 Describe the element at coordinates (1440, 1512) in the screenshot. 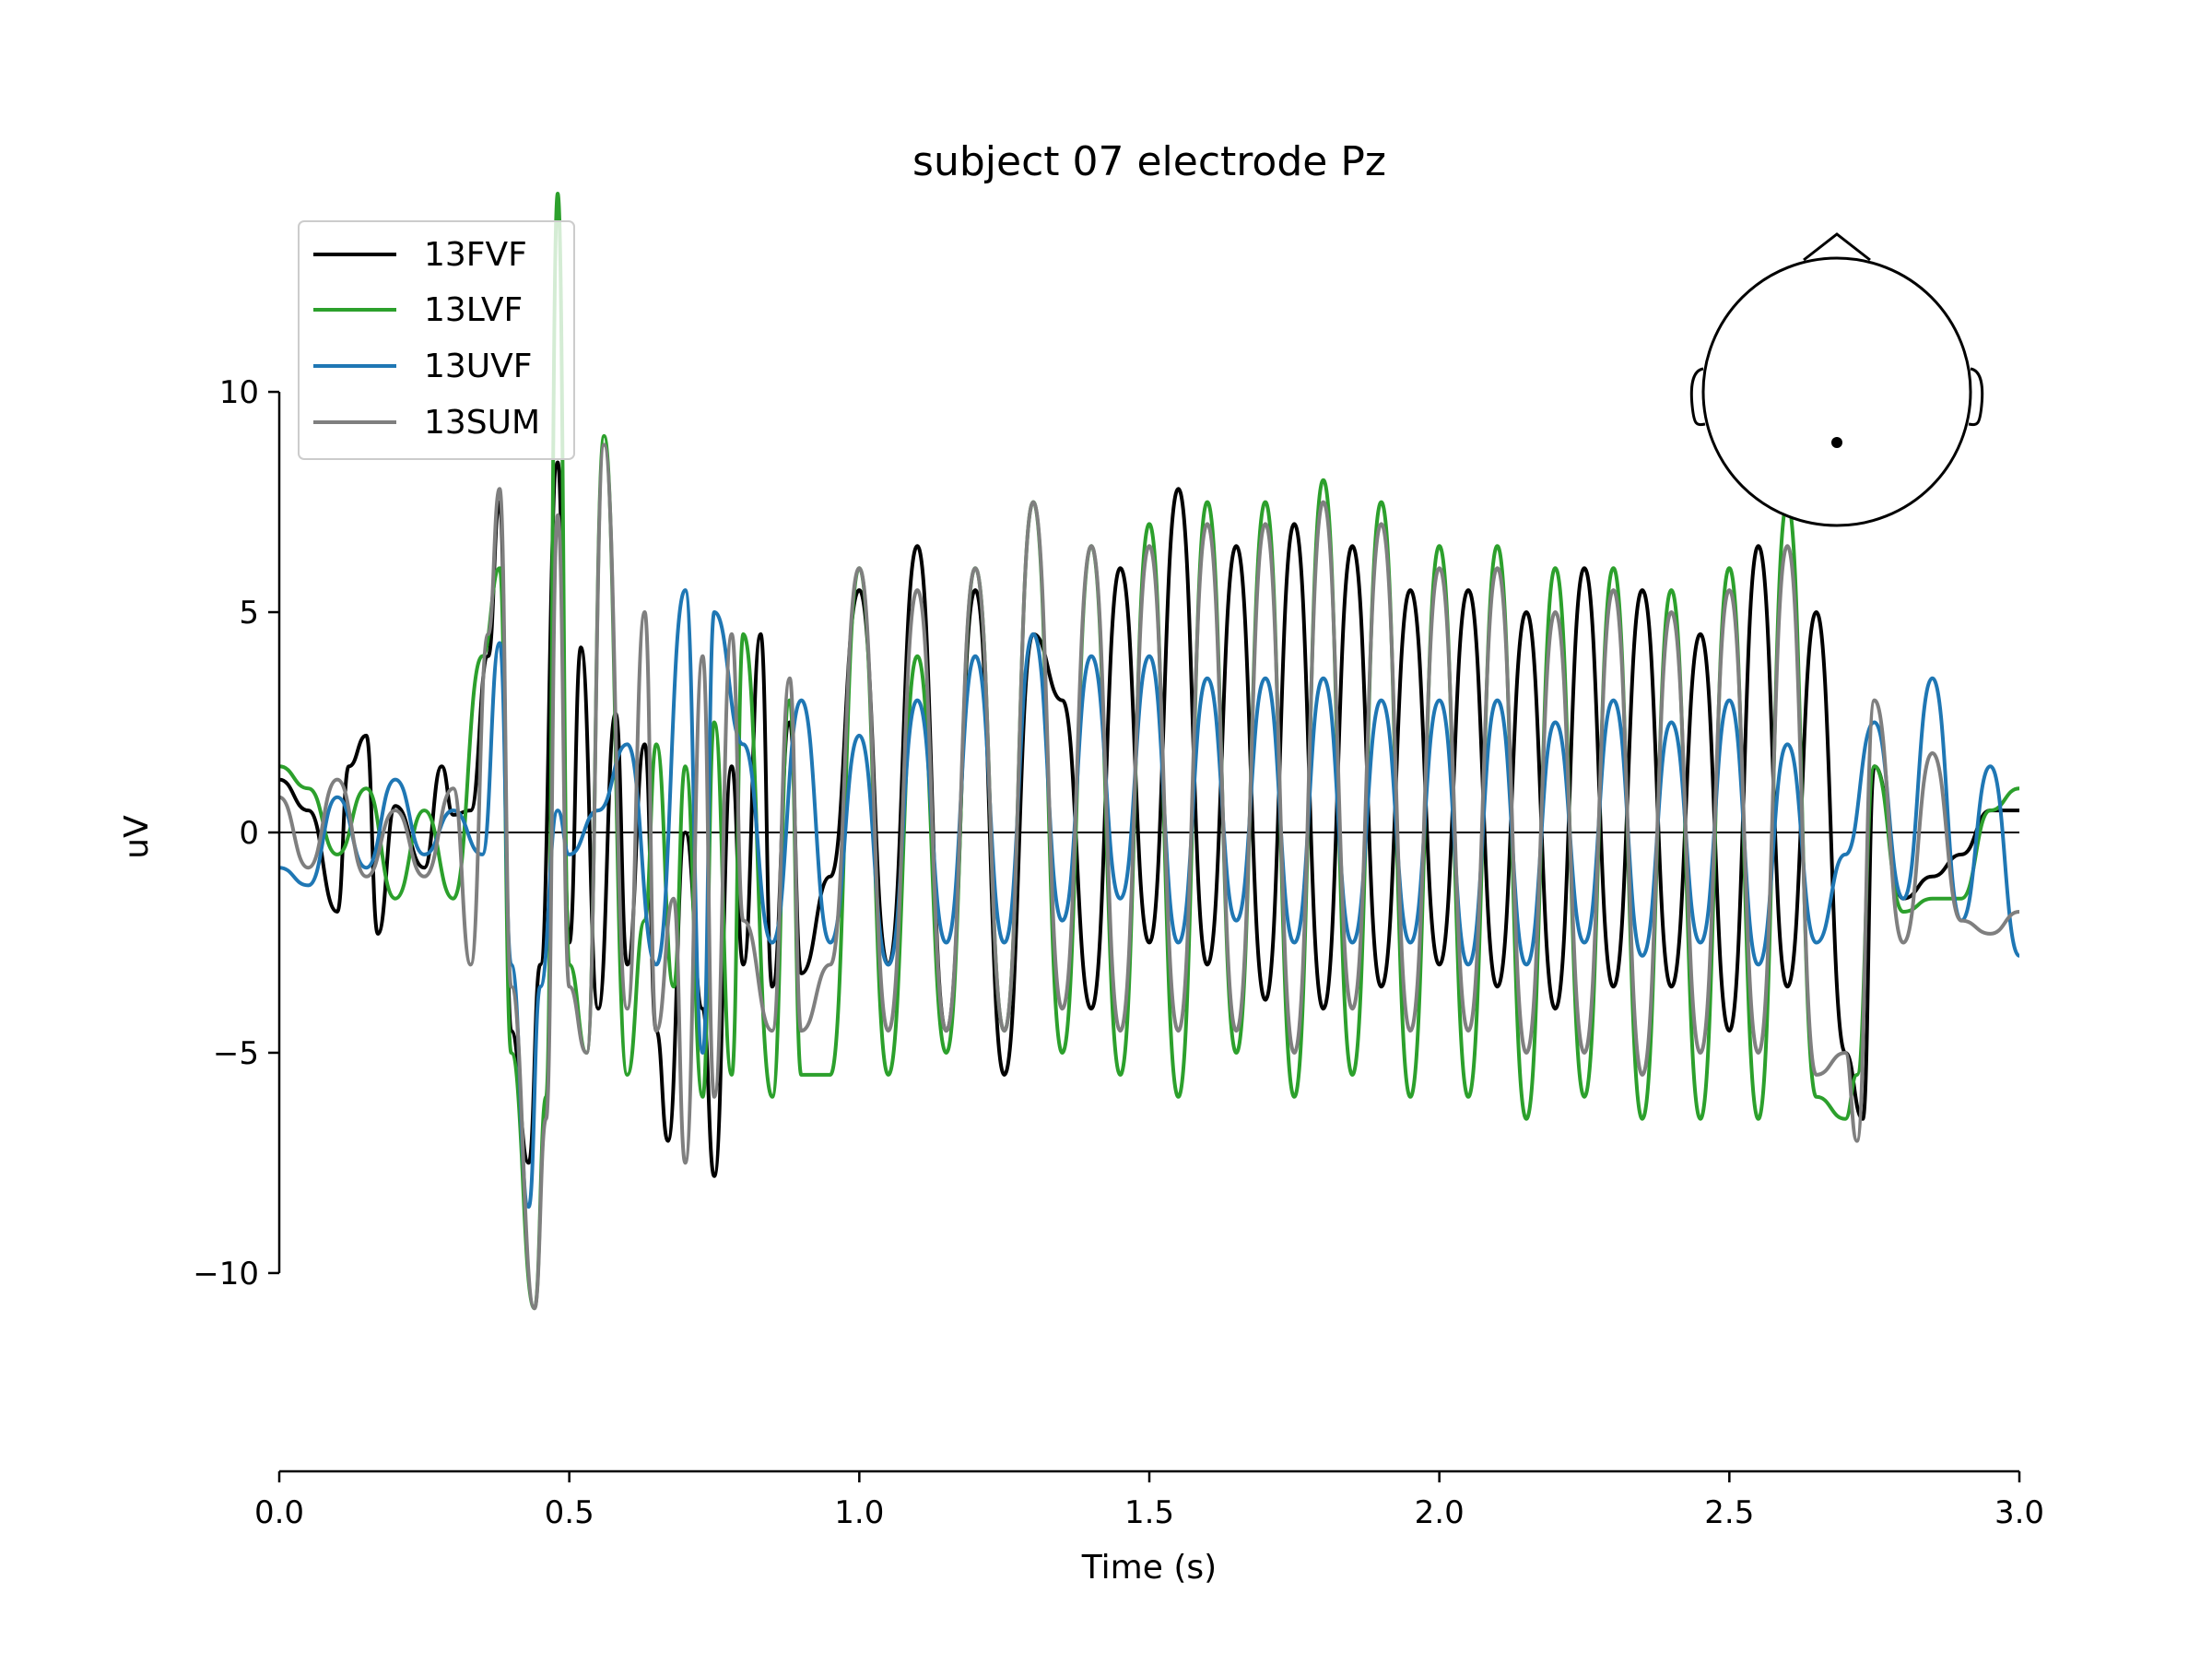

I see `x-tick-label: 2.0` at that location.